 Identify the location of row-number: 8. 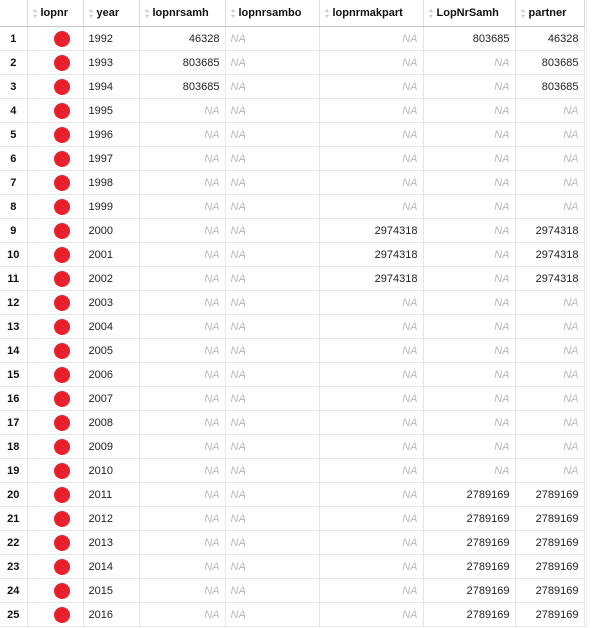
(14, 206).